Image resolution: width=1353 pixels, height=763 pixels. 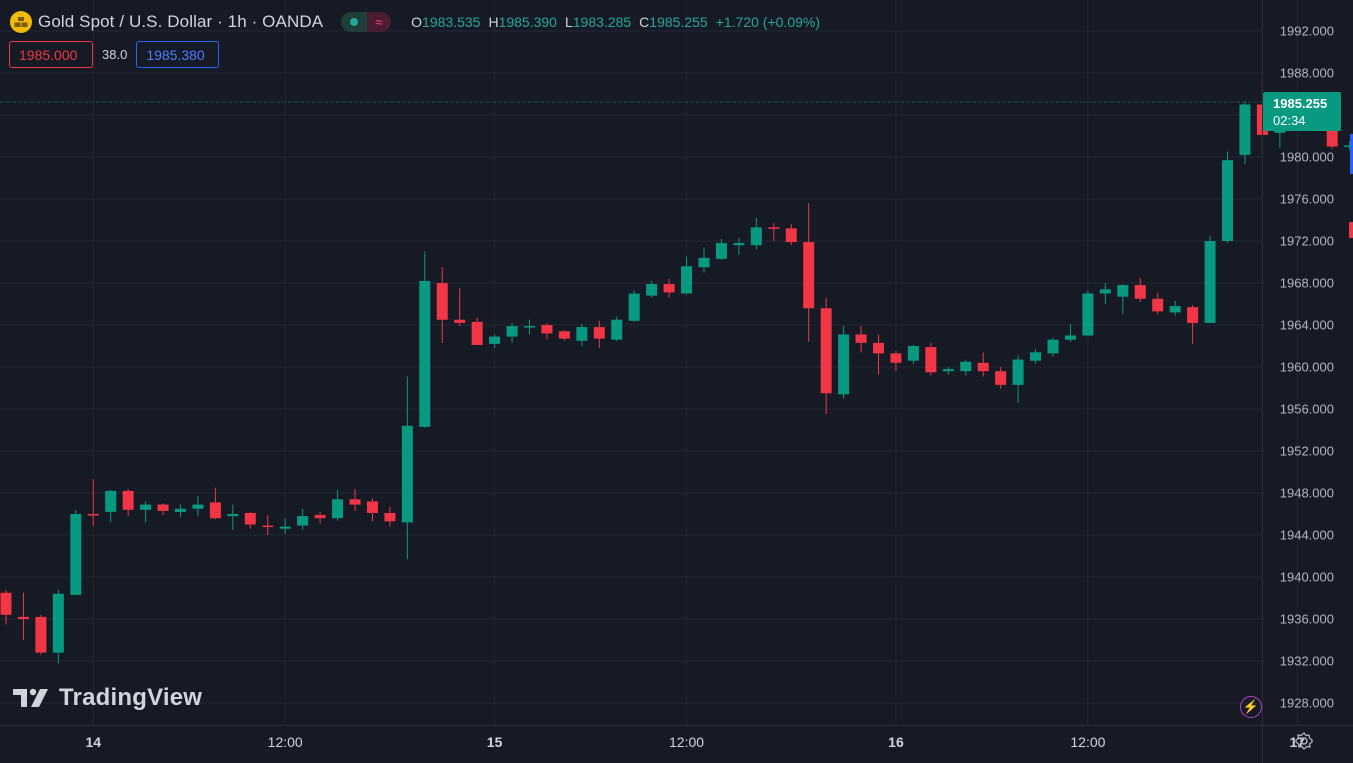 I want to click on price-tick-label: 1988.000, so click(x=1307, y=73).